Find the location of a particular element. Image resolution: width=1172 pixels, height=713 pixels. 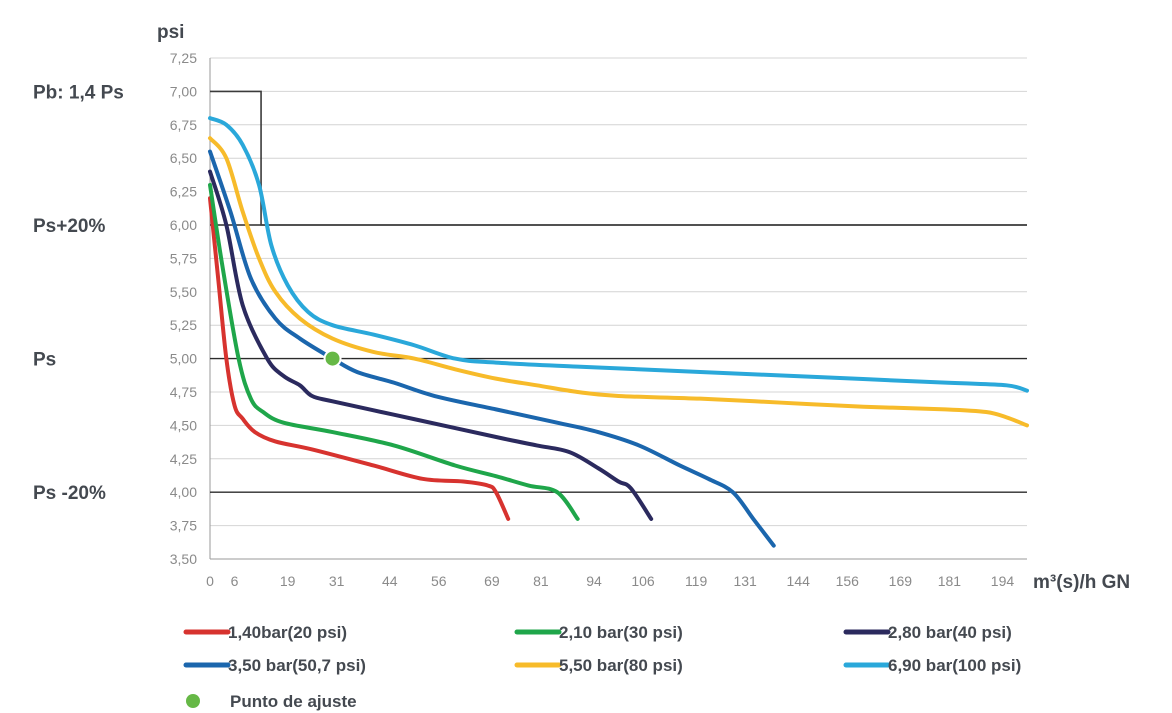

x-tick-label: 119 is located at coordinates (696, 581).